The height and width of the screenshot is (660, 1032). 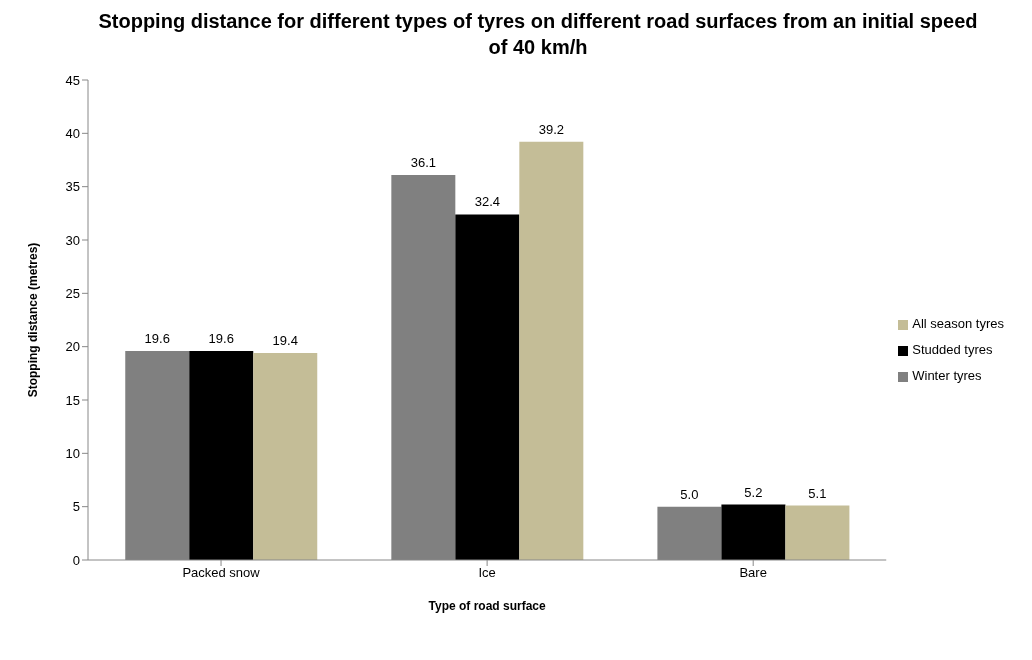 I want to click on data-label: 39.2, so click(x=551, y=129).